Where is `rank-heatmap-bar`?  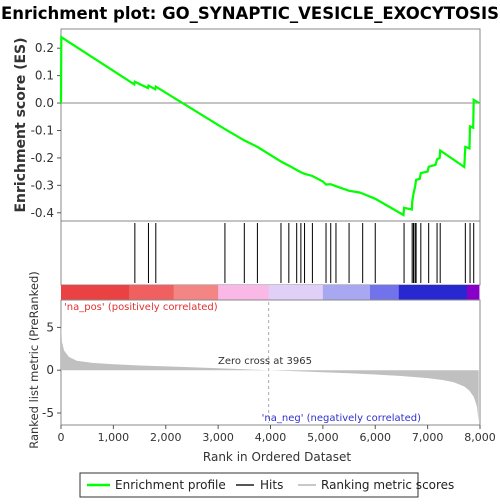 rank-heatmap-bar is located at coordinates (270, 292).